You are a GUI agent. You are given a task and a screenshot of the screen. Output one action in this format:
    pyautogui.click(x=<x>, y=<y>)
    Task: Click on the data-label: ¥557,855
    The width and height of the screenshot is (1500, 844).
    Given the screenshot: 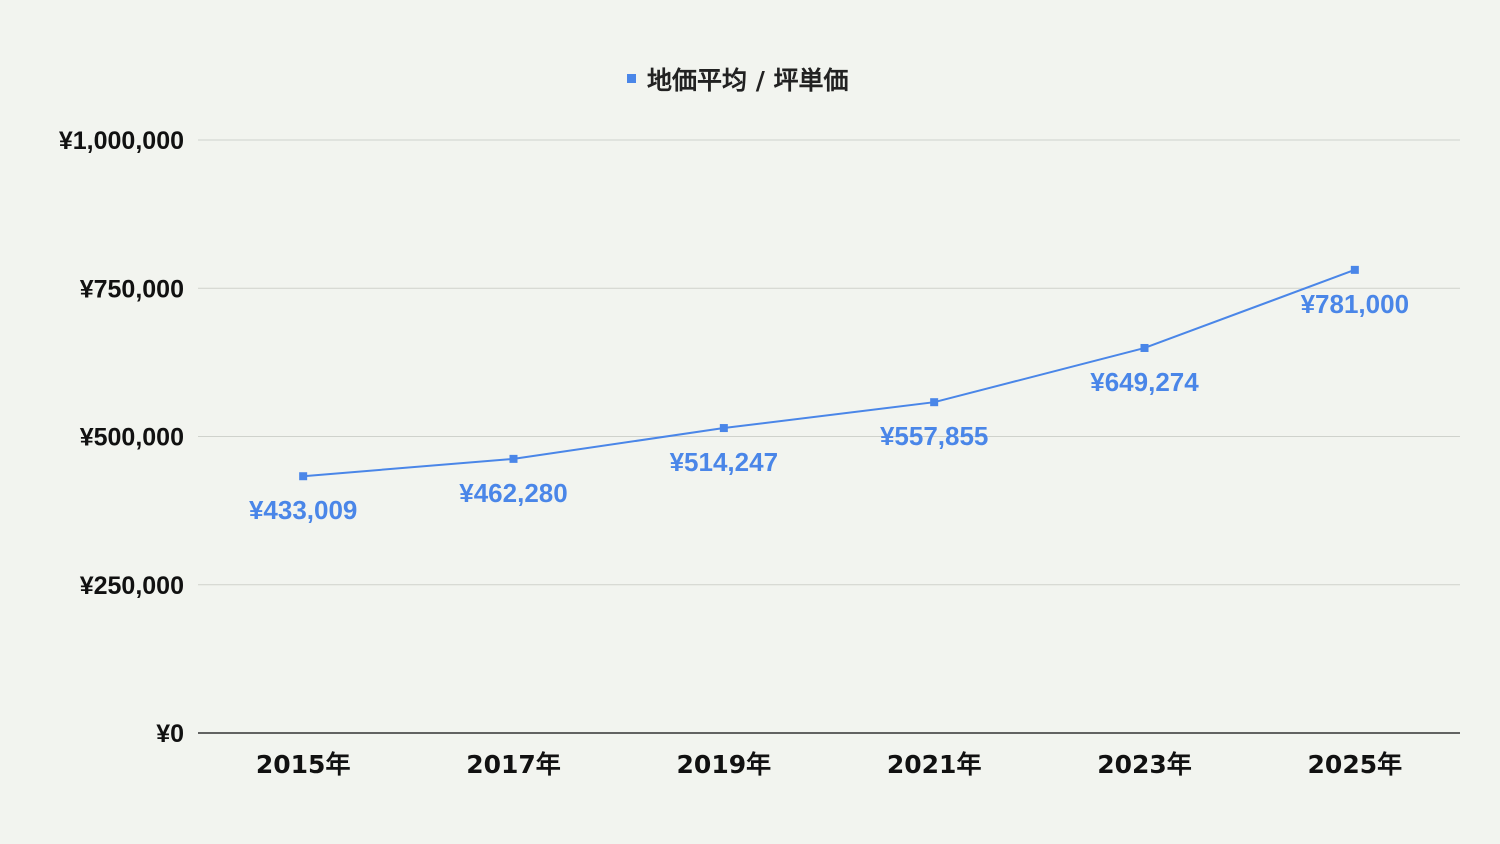 What is the action you would take?
    pyautogui.click(x=934, y=436)
    